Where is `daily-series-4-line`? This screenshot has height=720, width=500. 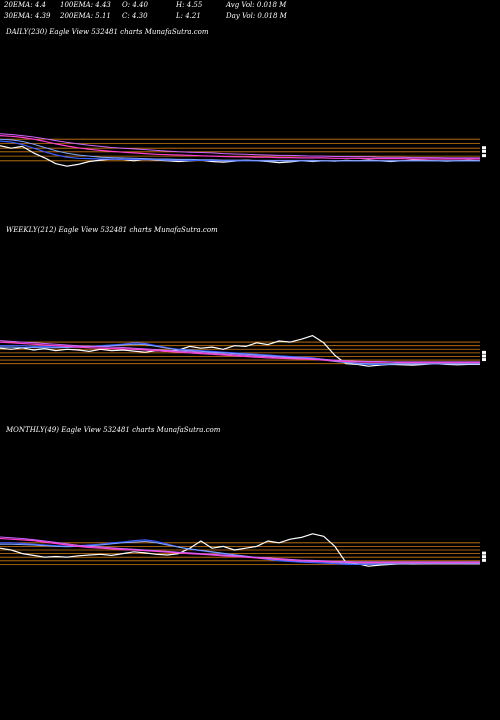 daily-series-4-line is located at coordinates (240, 146).